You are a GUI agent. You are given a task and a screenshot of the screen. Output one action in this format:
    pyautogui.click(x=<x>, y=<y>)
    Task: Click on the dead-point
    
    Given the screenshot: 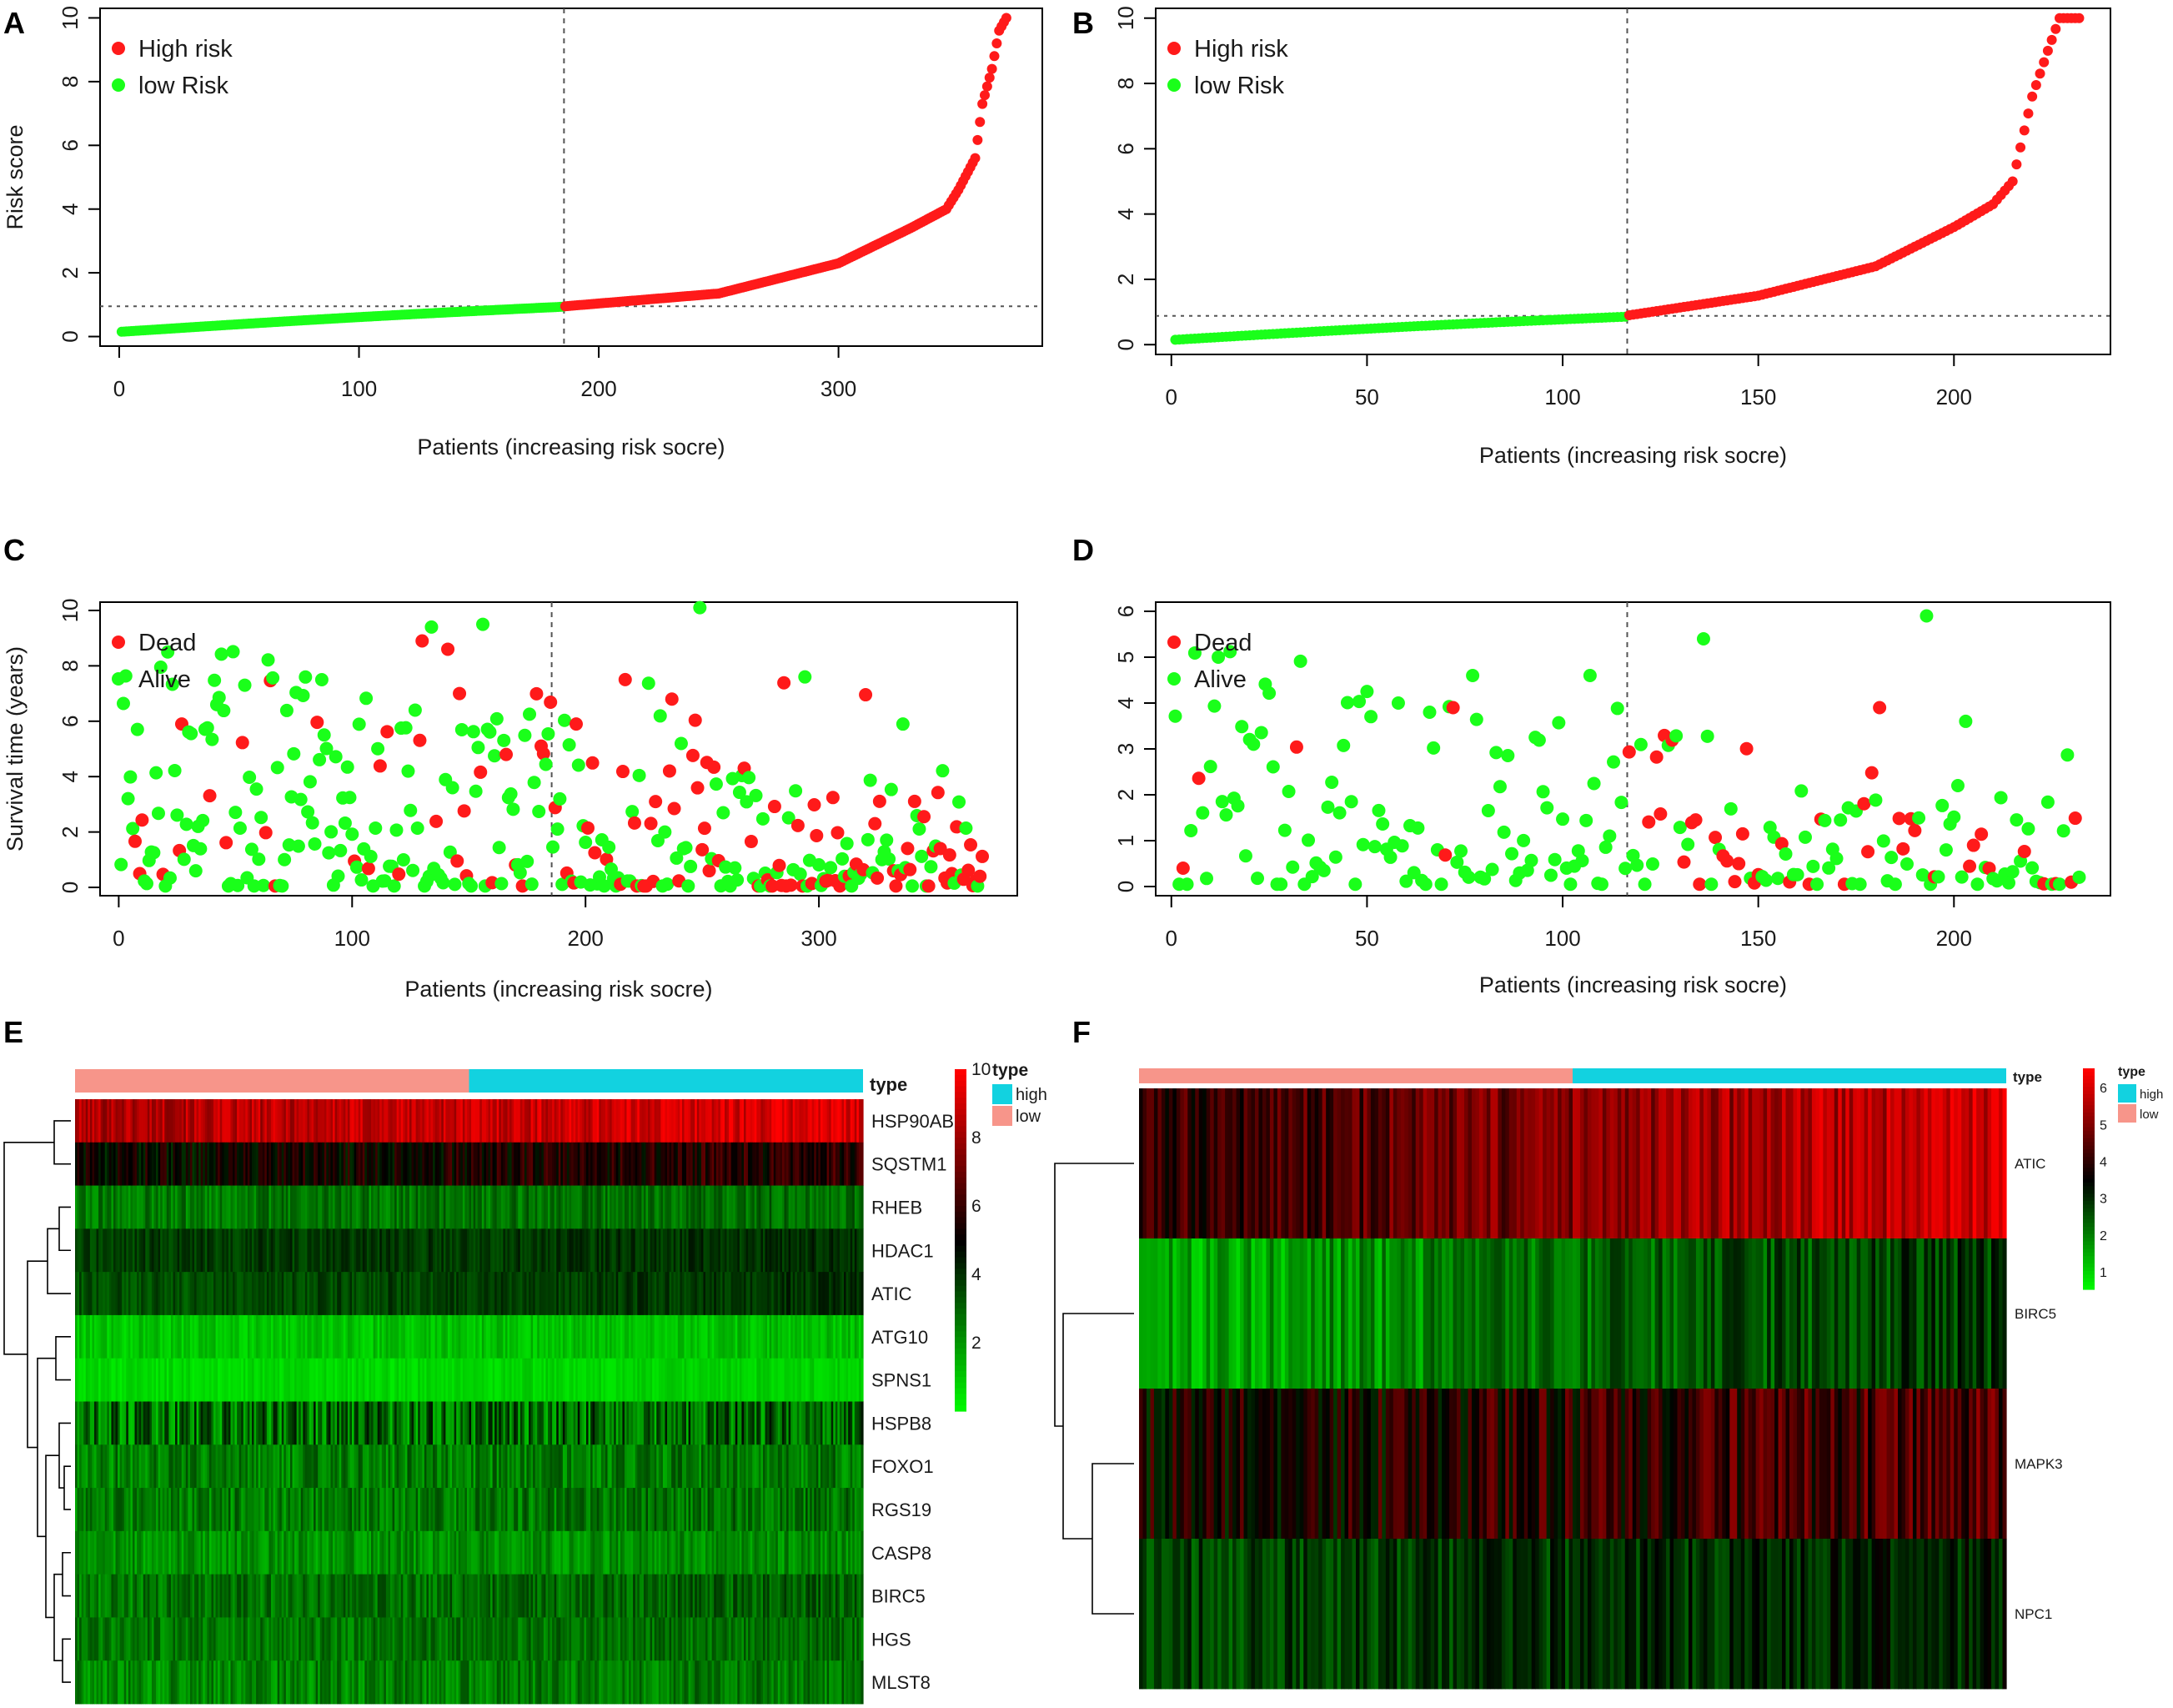 What is the action you would take?
    pyautogui.click(x=924, y=817)
    